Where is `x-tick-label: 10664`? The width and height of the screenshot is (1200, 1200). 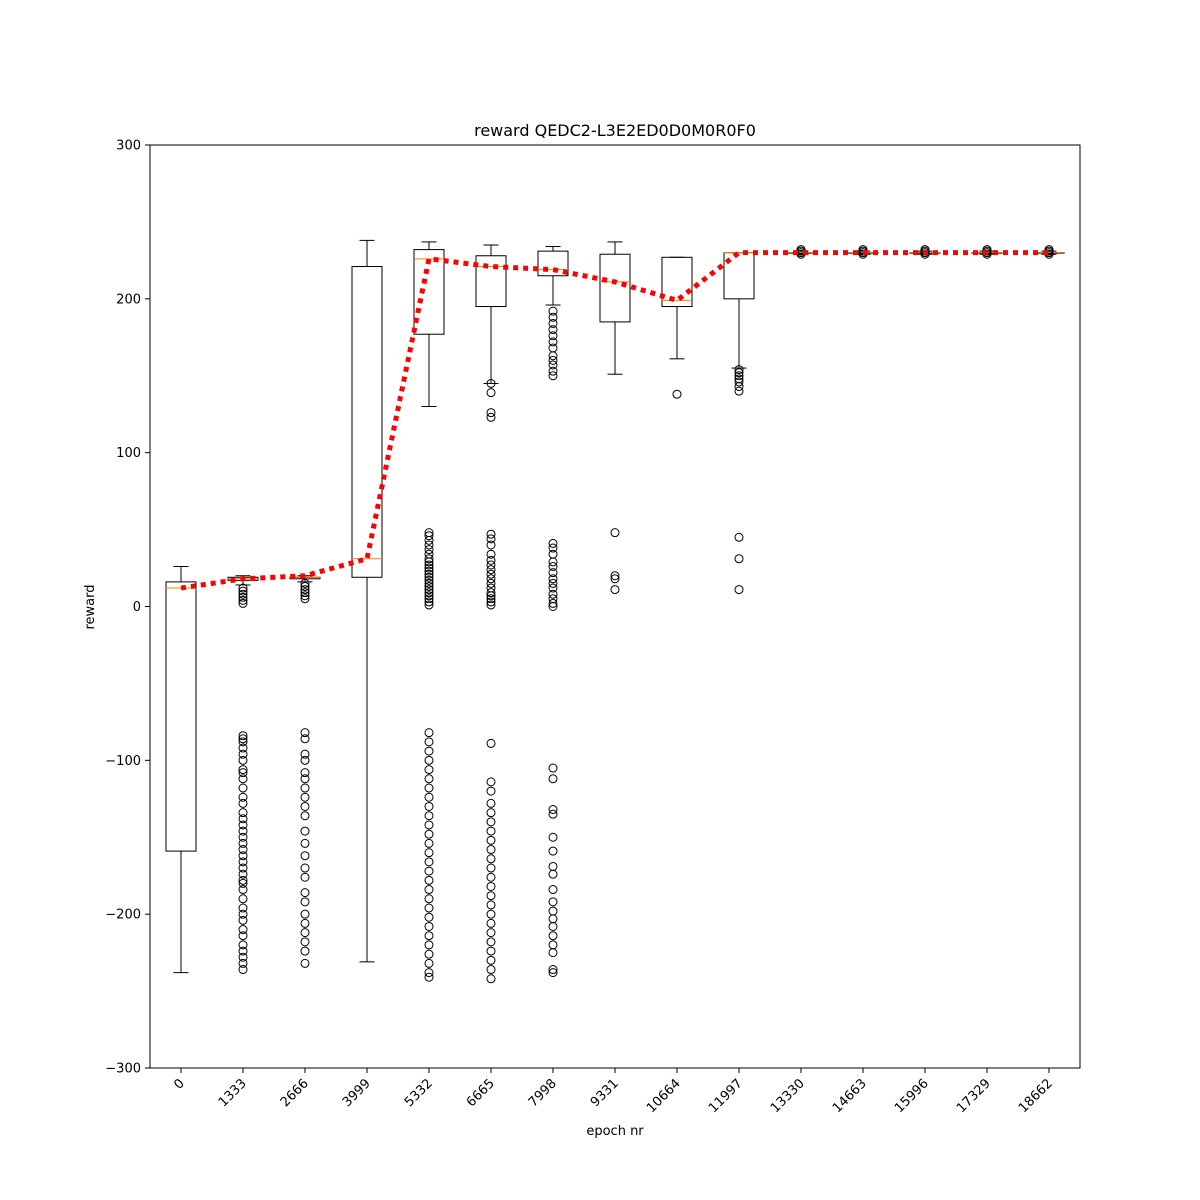
x-tick-label: 10664 is located at coordinates (664, 1096).